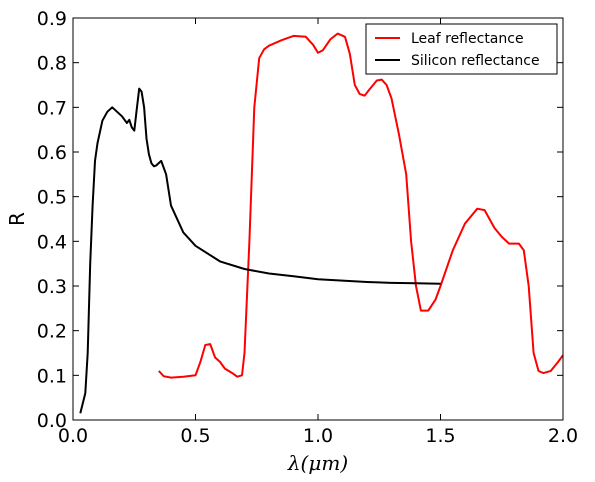 This screenshot has width=595, height=482. What do you see at coordinates (52, 332) in the screenshot?
I see `y-tick-label: 0.2` at bounding box center [52, 332].